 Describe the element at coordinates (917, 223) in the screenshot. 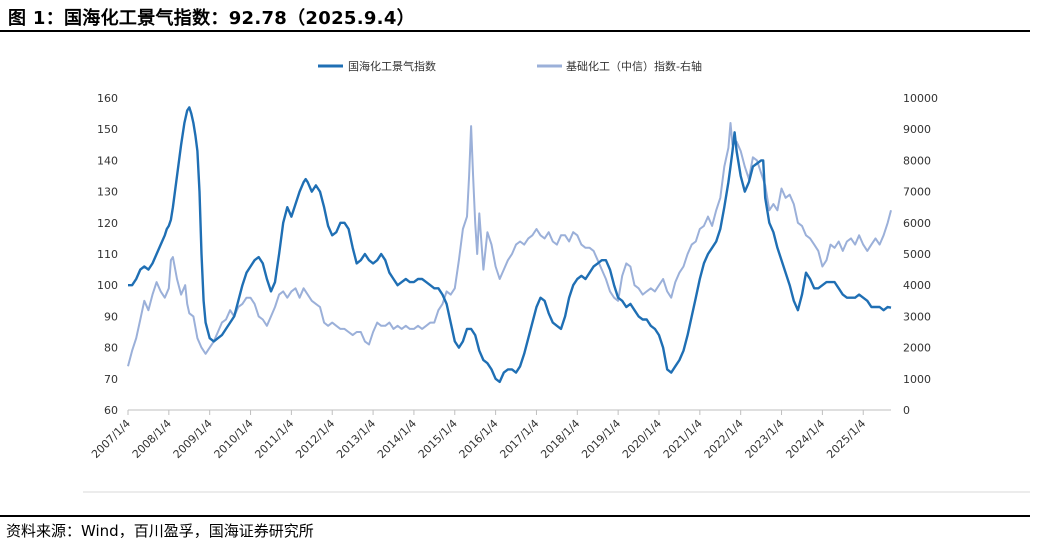

I see `y-right-tick-label: 6000` at that location.